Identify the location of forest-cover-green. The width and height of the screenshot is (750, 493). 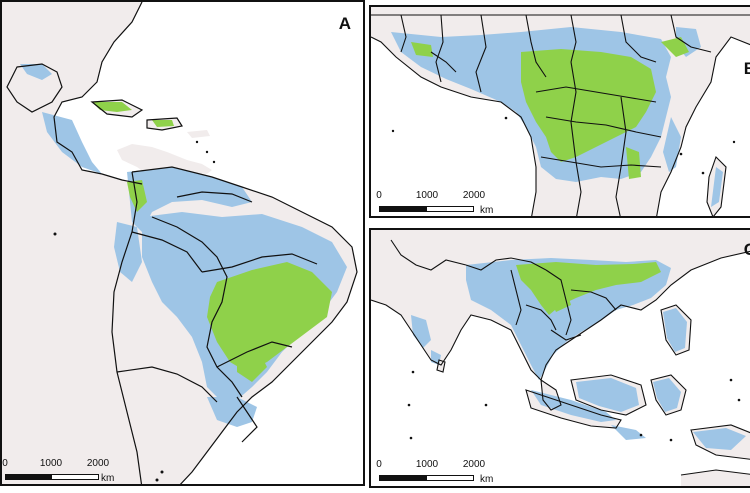
(550, 108).